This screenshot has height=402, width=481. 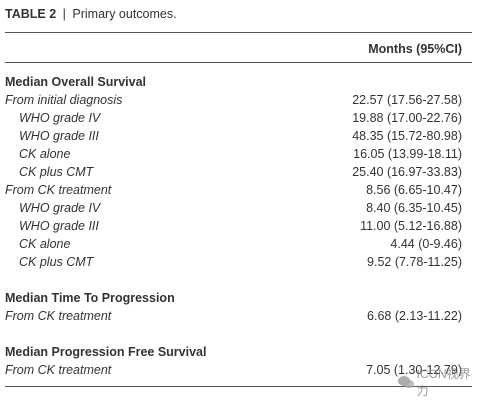 I want to click on top-rule, so click(x=238, y=32).